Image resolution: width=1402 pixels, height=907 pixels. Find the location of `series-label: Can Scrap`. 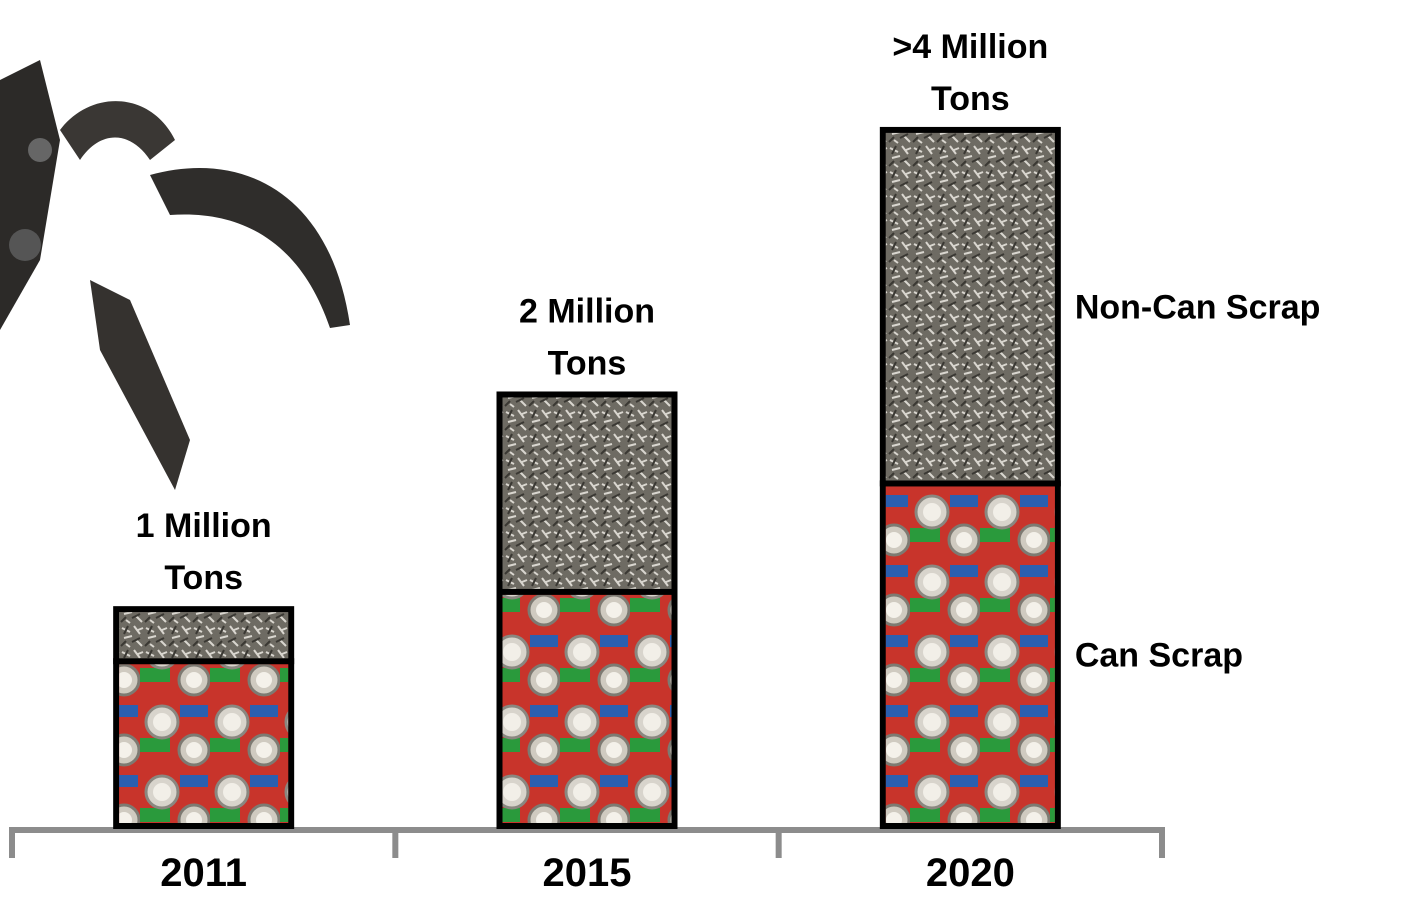

series-label: Can Scrap is located at coordinates (1159, 656).